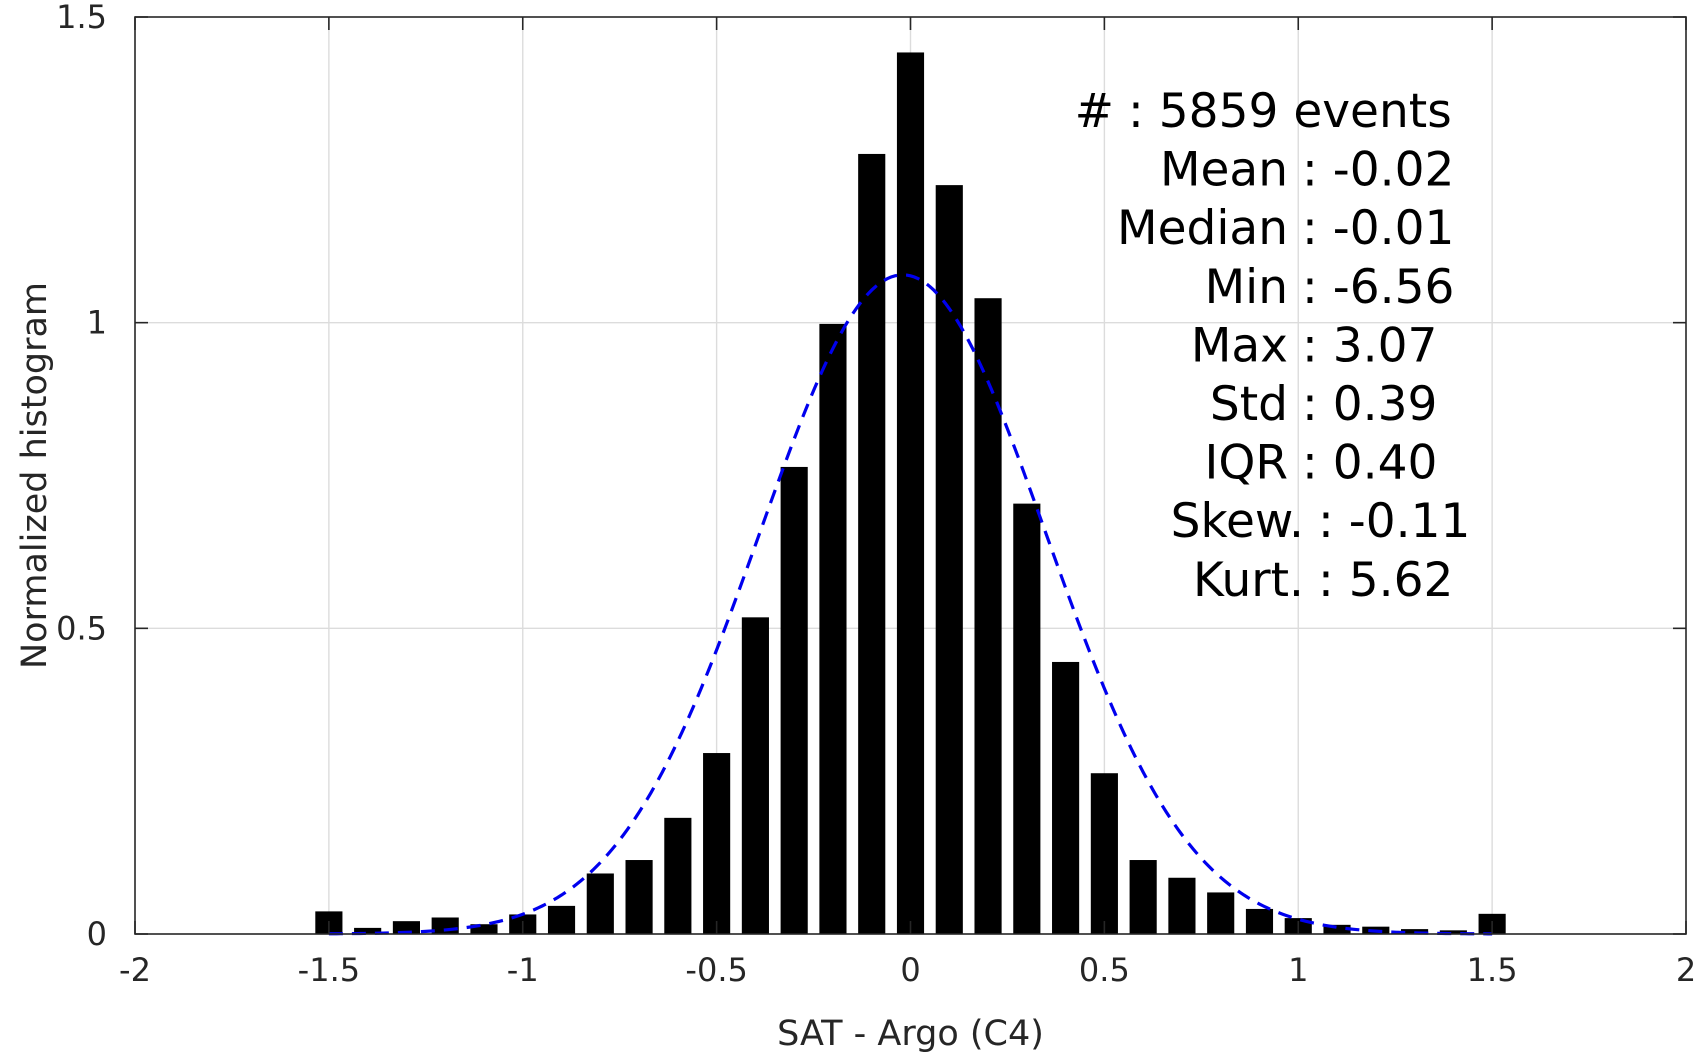 This screenshot has height=1056, width=1703. Describe the element at coordinates (1378, 170) in the screenshot. I see `stat-value: : -0.02` at that location.